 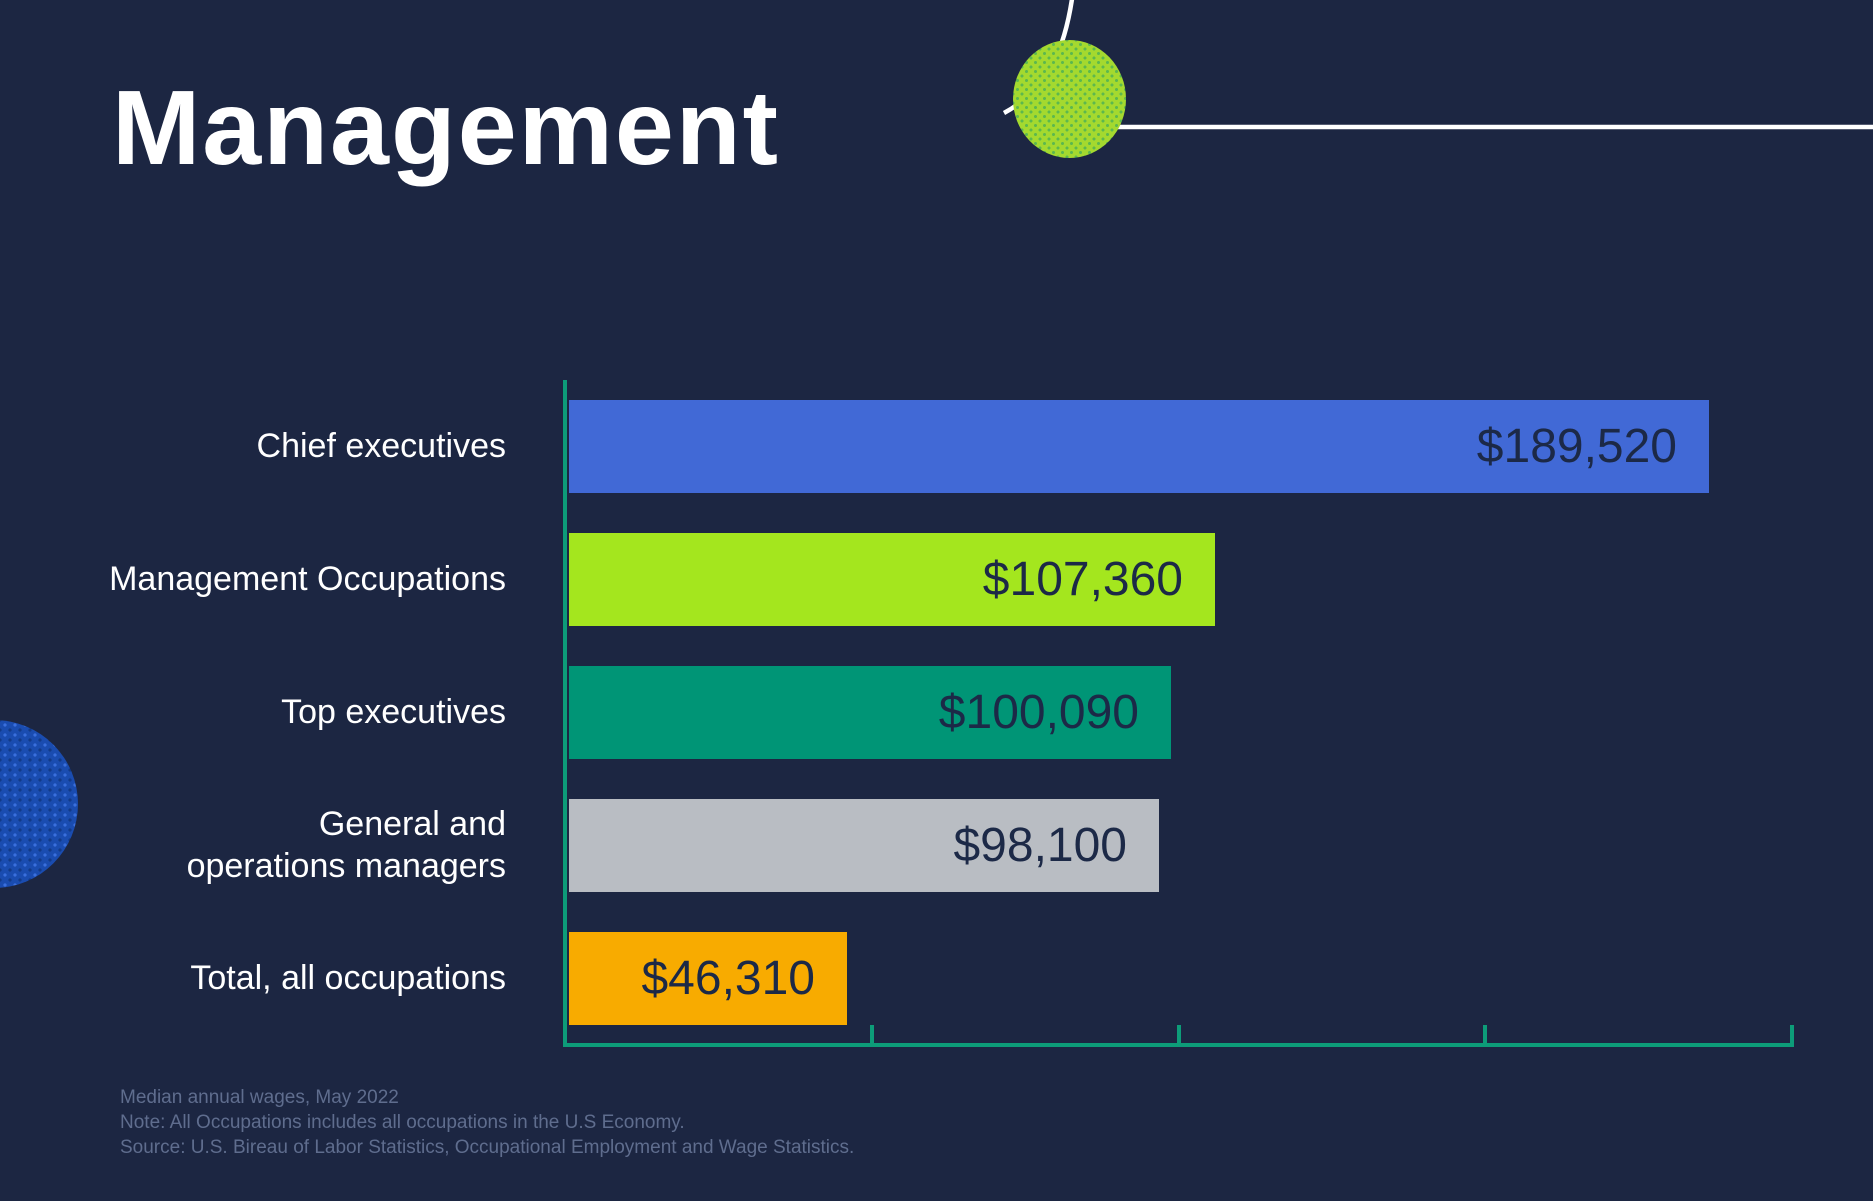 I want to click on bar-label: Total, all occupations, so click(x=348, y=977).